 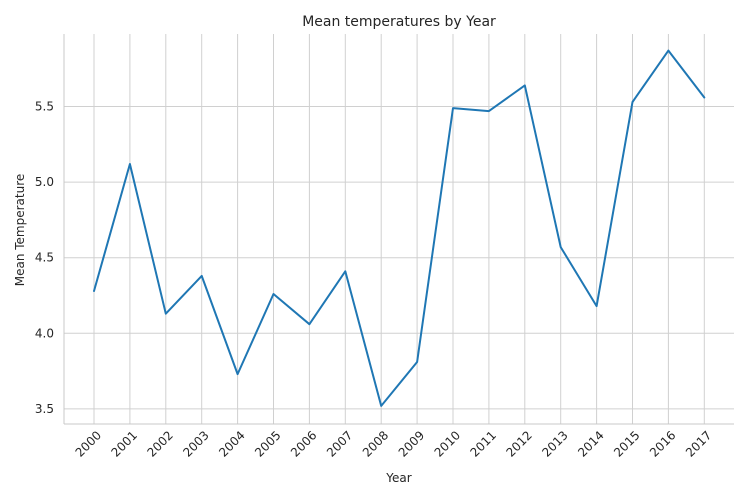 What do you see at coordinates (411, 443) in the screenshot?
I see `x-tick-label: 2009` at bounding box center [411, 443].